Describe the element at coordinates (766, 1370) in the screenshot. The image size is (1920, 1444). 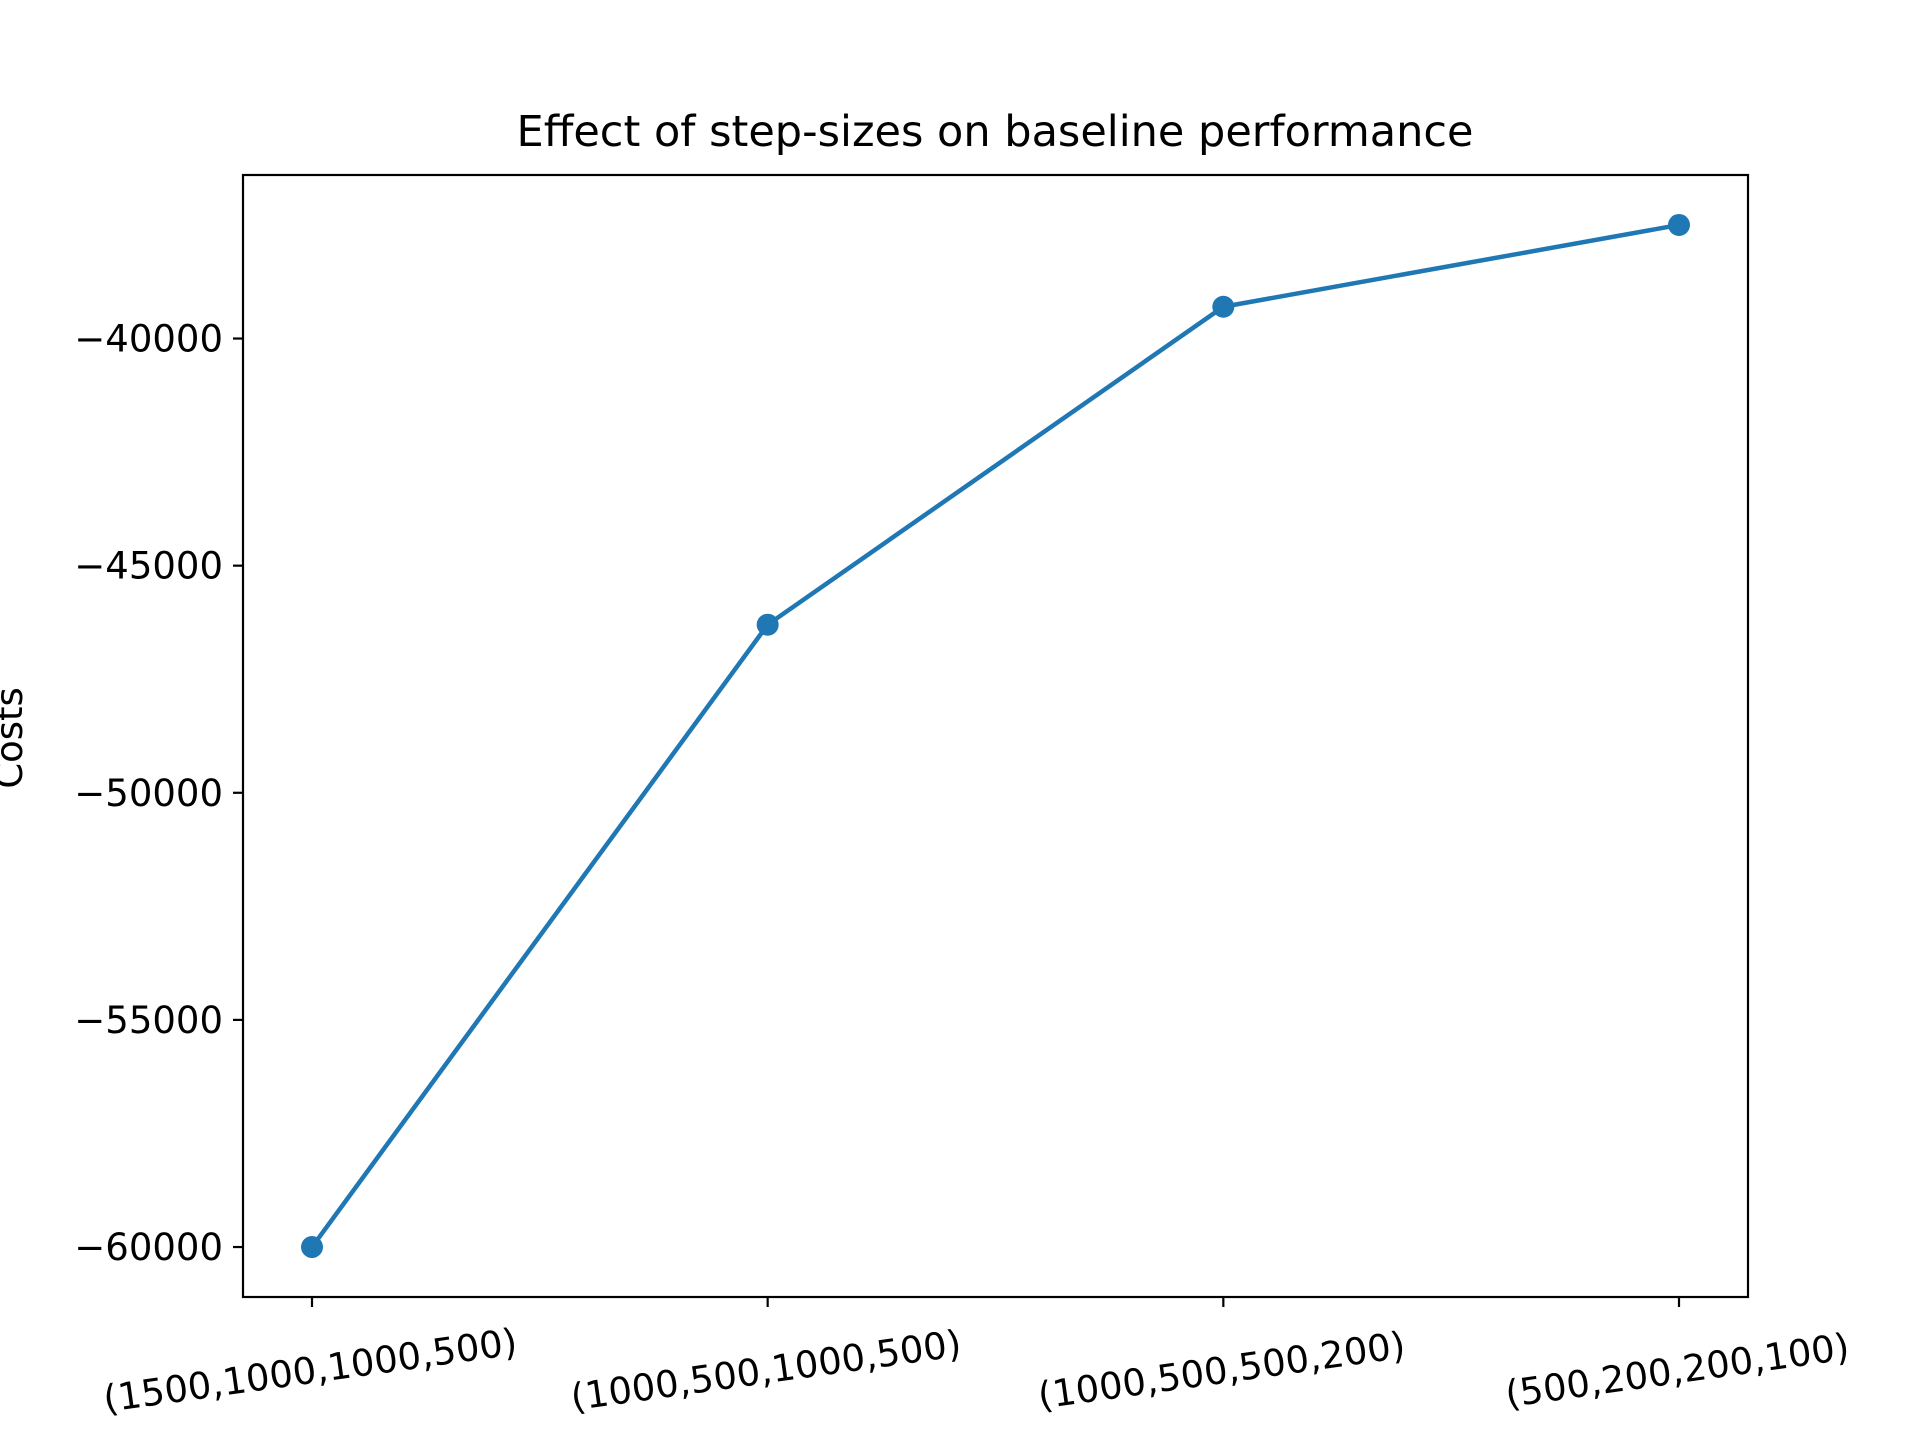
I see `x-tick-label: (1000,500,1000,500)` at that location.